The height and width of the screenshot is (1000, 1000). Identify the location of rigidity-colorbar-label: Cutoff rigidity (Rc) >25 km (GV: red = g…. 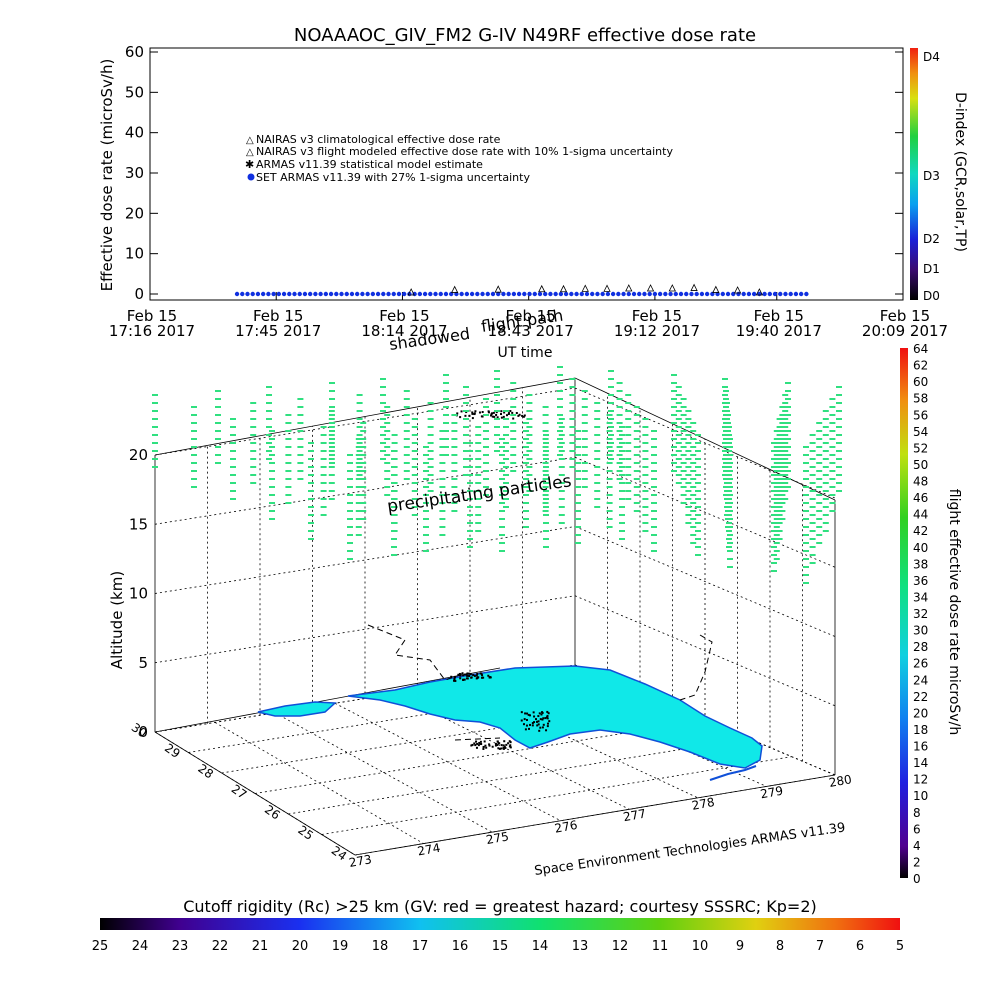
(500, 906).